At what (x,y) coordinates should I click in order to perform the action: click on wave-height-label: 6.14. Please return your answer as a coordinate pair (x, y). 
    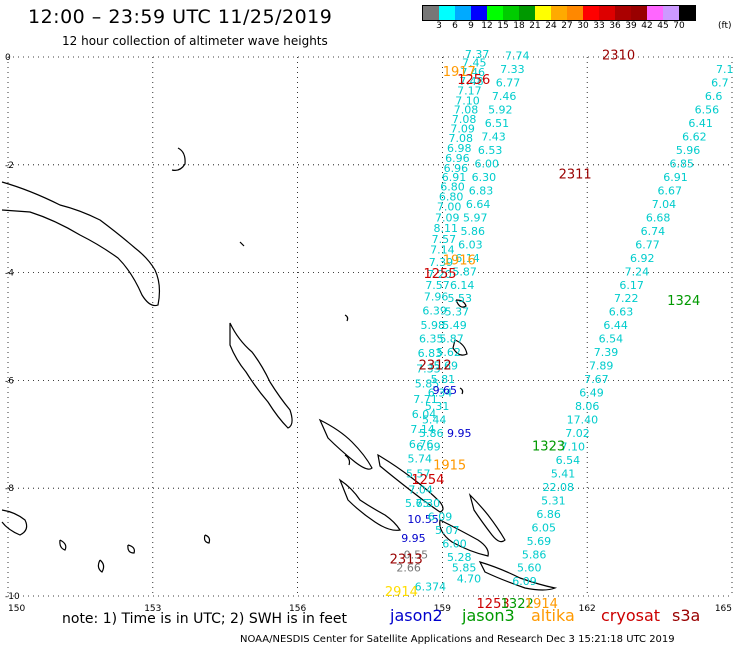
    Looking at the image, I should click on (462, 285).